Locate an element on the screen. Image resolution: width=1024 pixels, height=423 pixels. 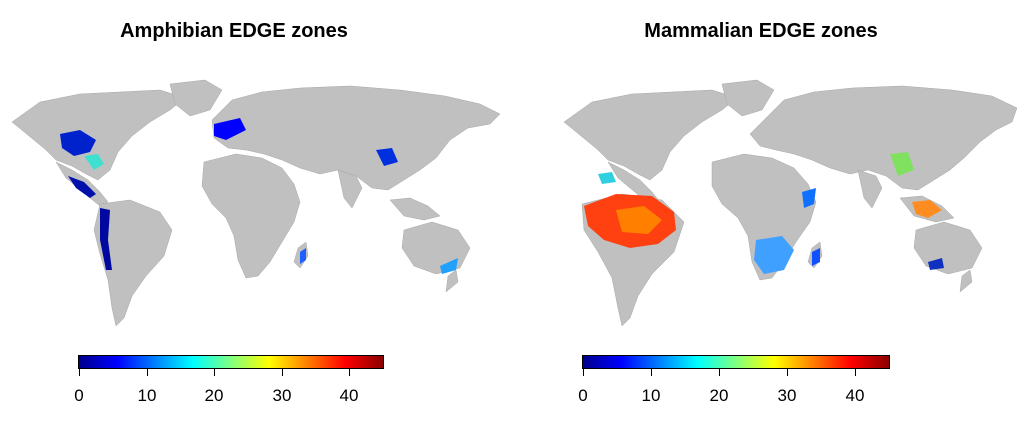
amphibian-tick-label-40: 40 is located at coordinates (349, 395).